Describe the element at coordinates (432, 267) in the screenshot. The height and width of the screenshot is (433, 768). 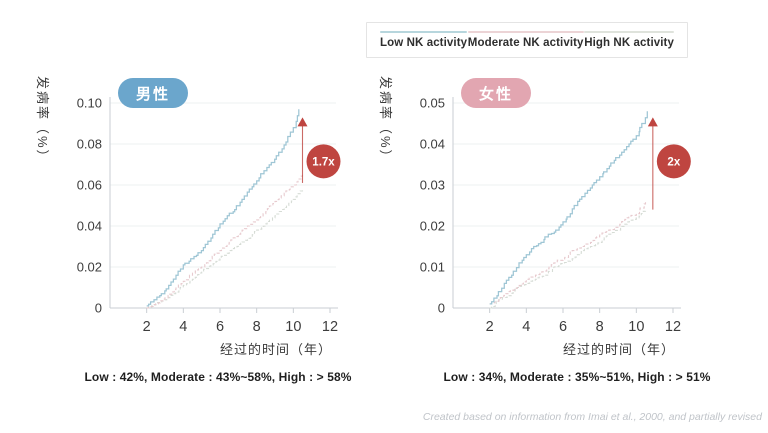
I see `svg-text: 0.01` at that location.